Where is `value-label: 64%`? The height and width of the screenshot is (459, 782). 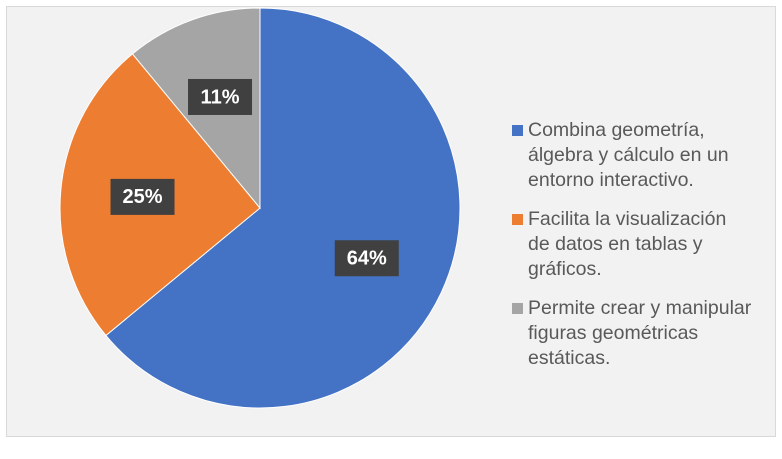 value-label: 64% is located at coordinates (367, 259).